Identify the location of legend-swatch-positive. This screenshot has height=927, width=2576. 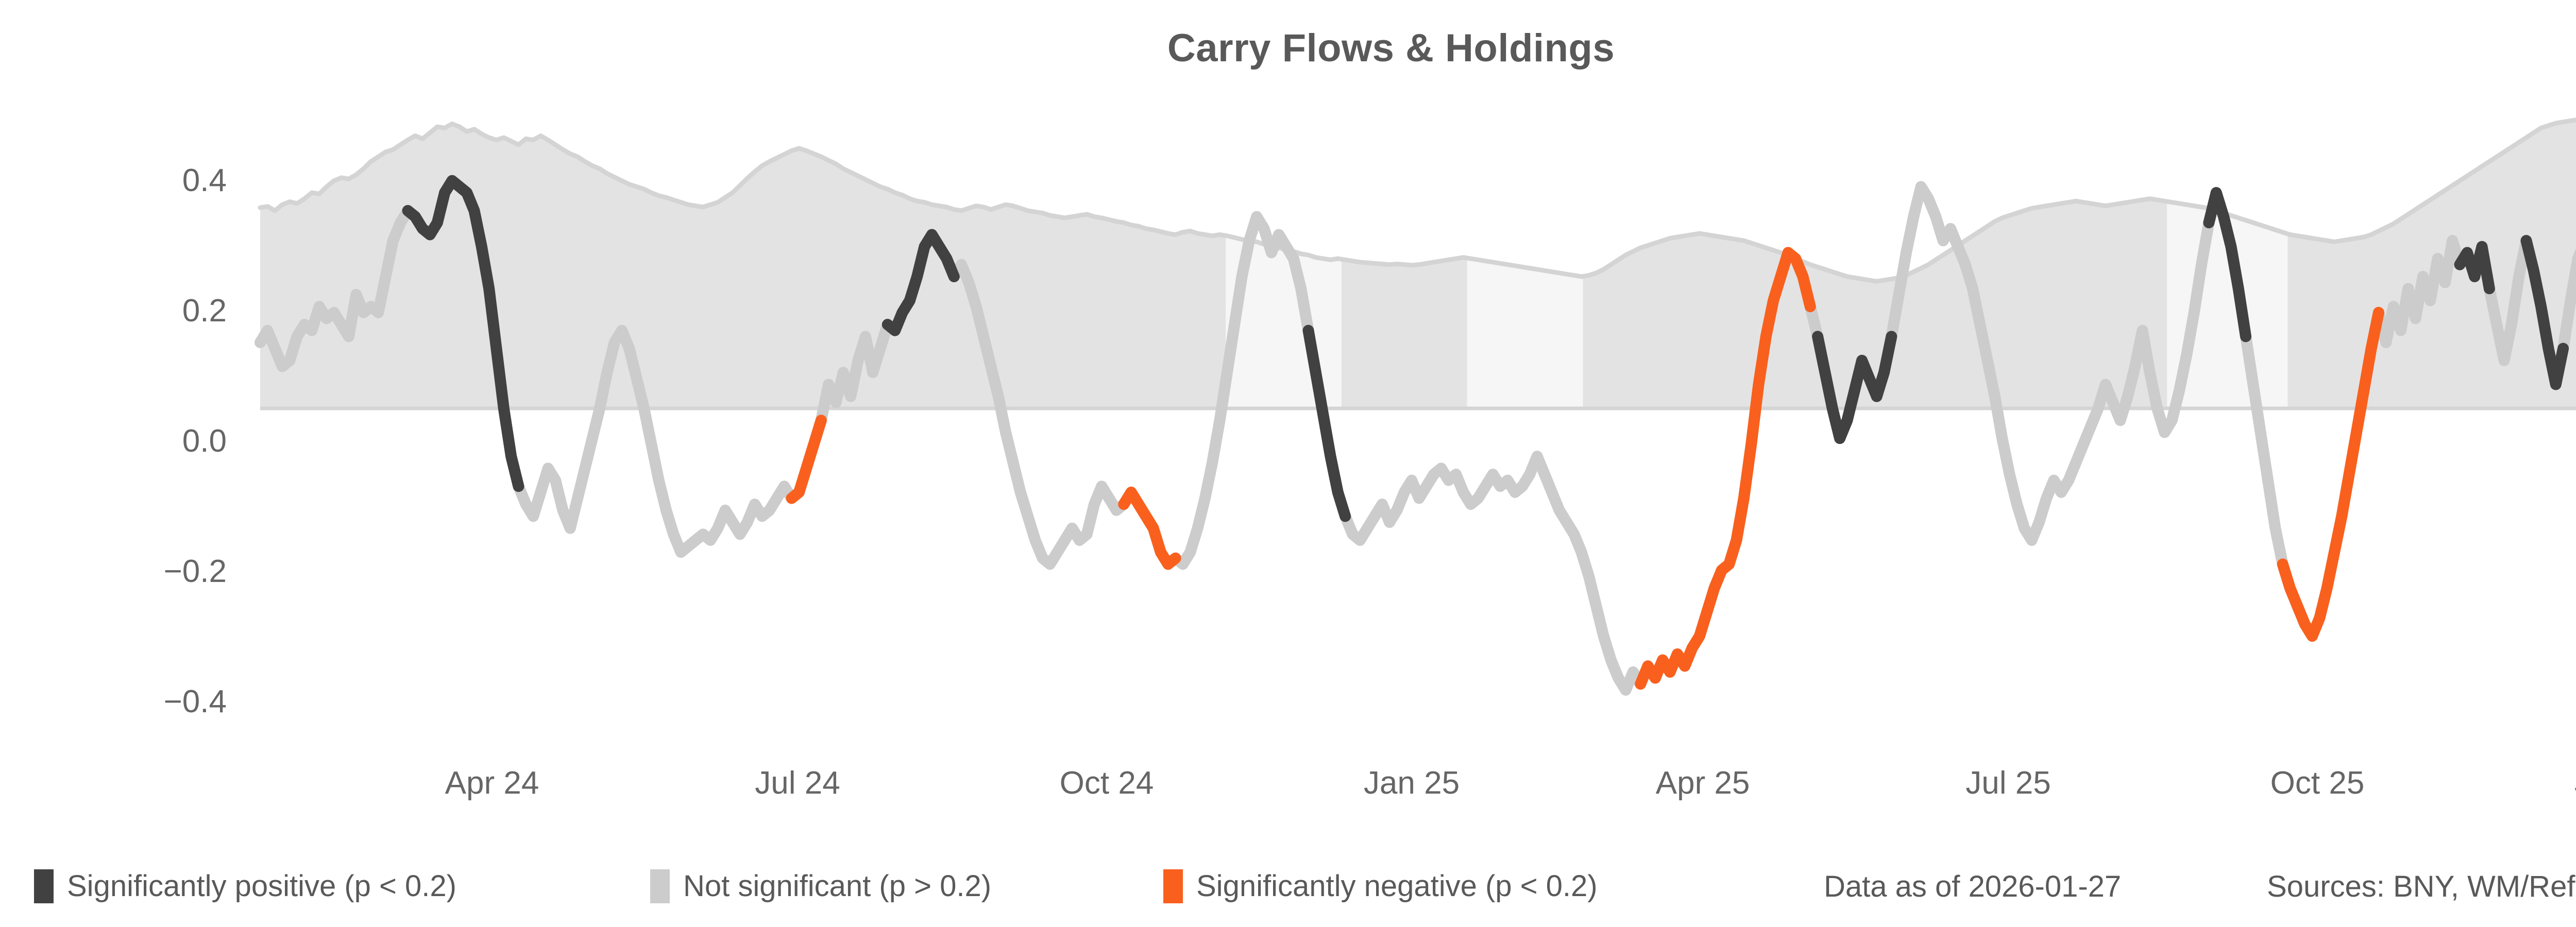
(44, 886).